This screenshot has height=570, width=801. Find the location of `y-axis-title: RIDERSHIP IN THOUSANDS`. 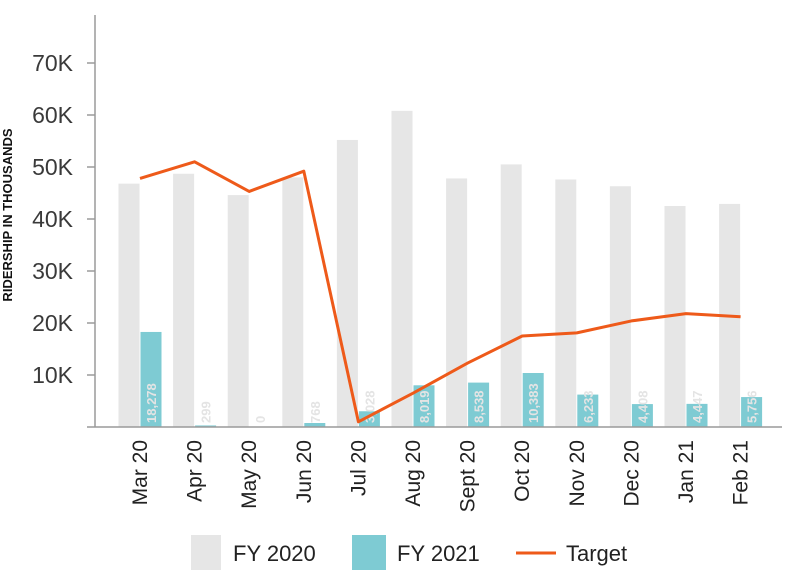

y-axis-title: RIDERSHIP IN THOUSANDS is located at coordinates (7, 214).